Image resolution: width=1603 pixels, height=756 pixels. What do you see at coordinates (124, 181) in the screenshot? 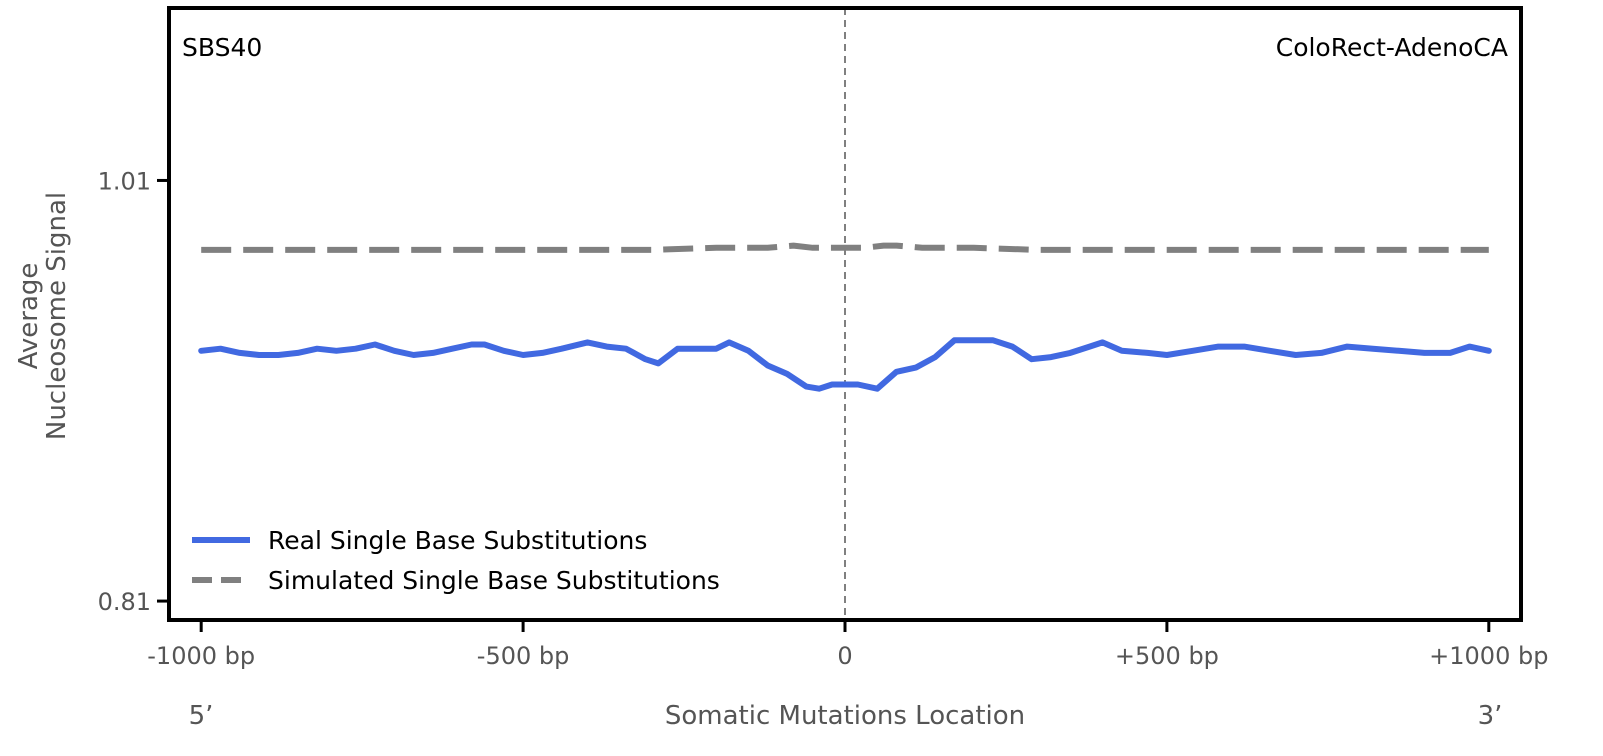
I see `y-tick-label: 1.01` at bounding box center [124, 181].